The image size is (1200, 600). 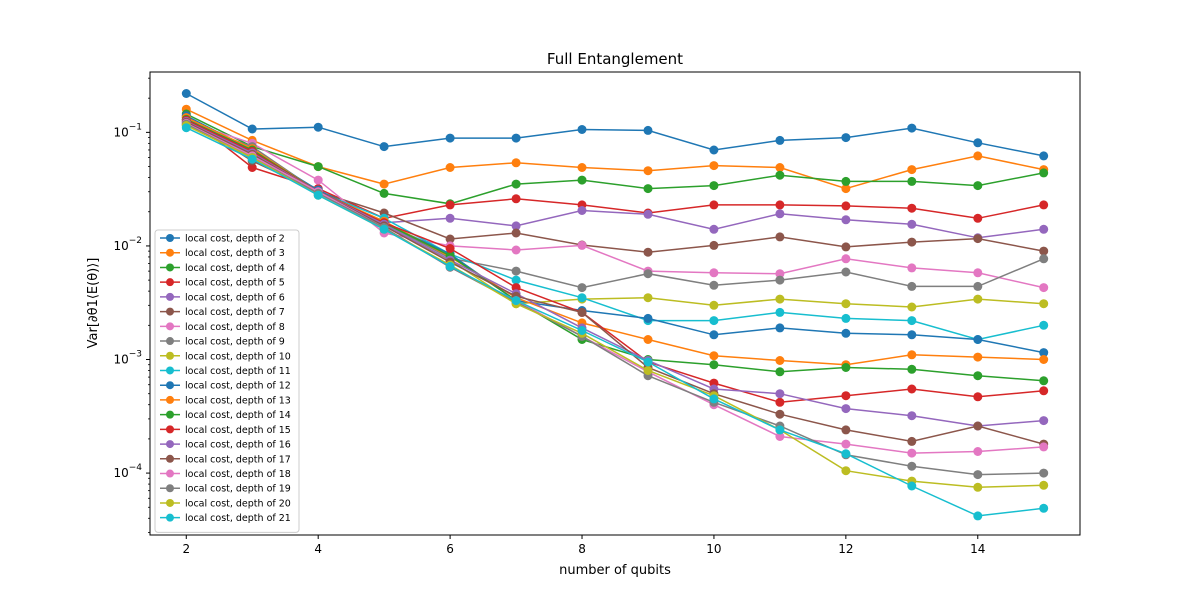 I want to click on x-tick-label: 4, so click(x=318, y=549).